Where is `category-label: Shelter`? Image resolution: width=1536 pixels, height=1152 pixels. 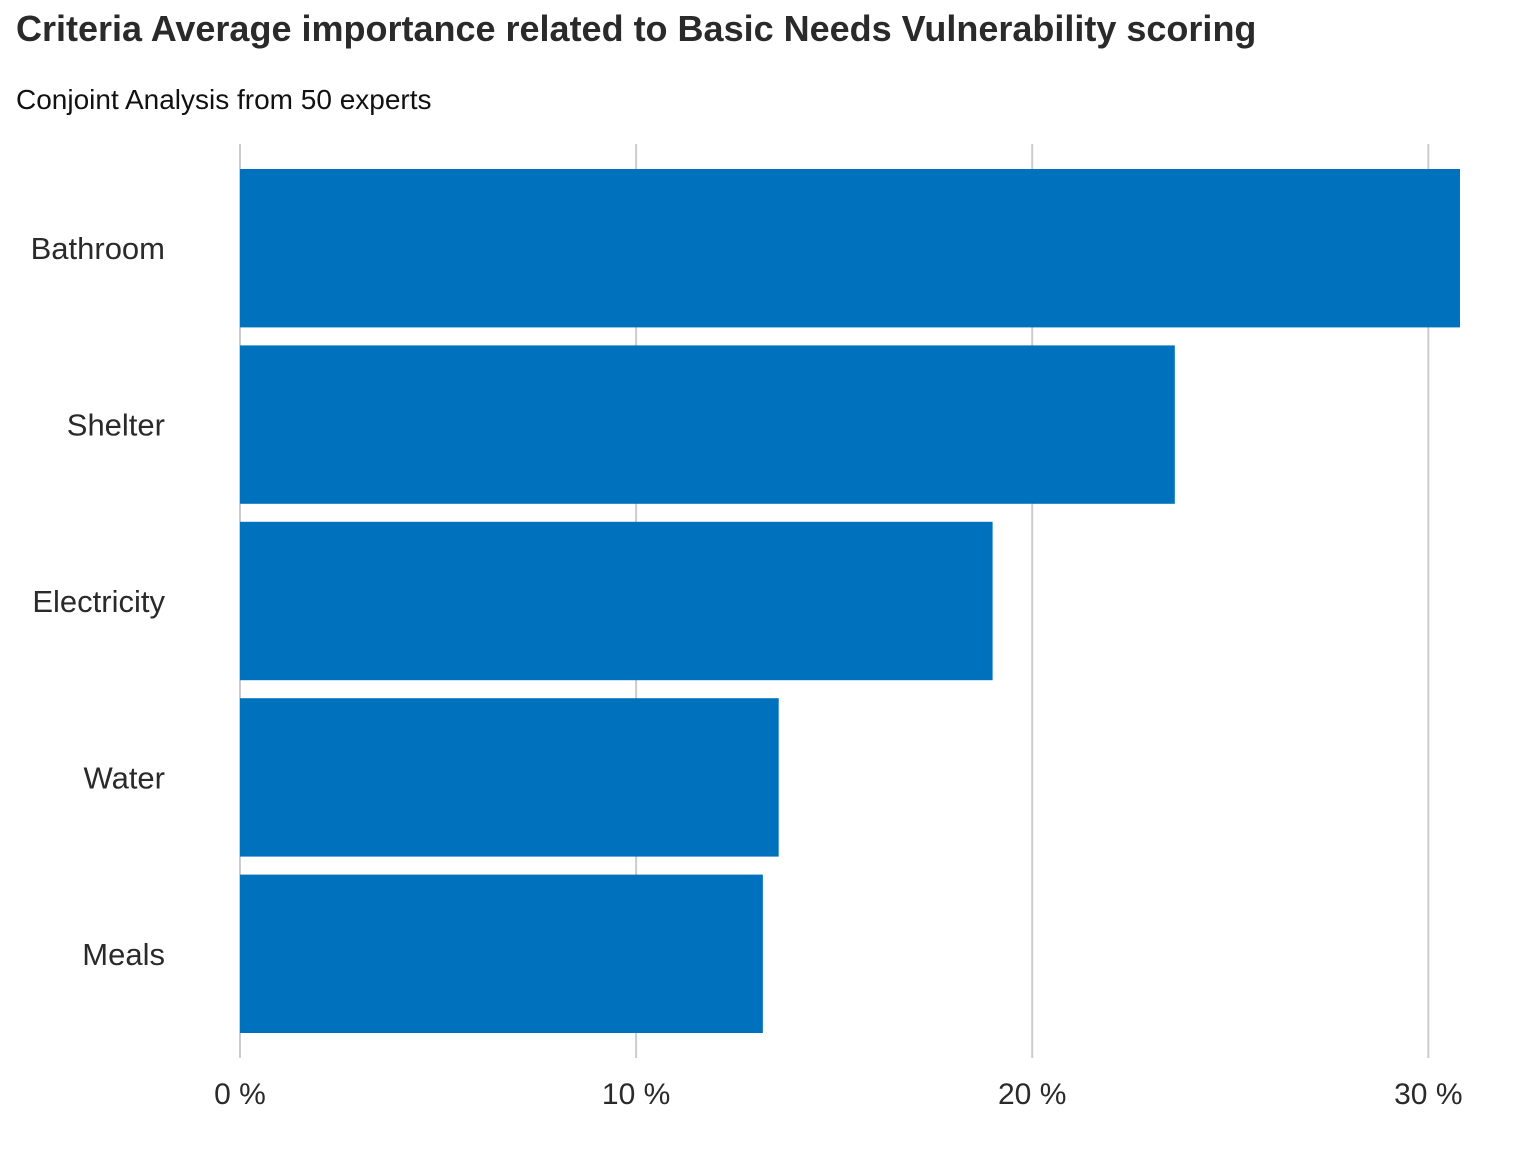
category-label: Shelter is located at coordinates (116, 425).